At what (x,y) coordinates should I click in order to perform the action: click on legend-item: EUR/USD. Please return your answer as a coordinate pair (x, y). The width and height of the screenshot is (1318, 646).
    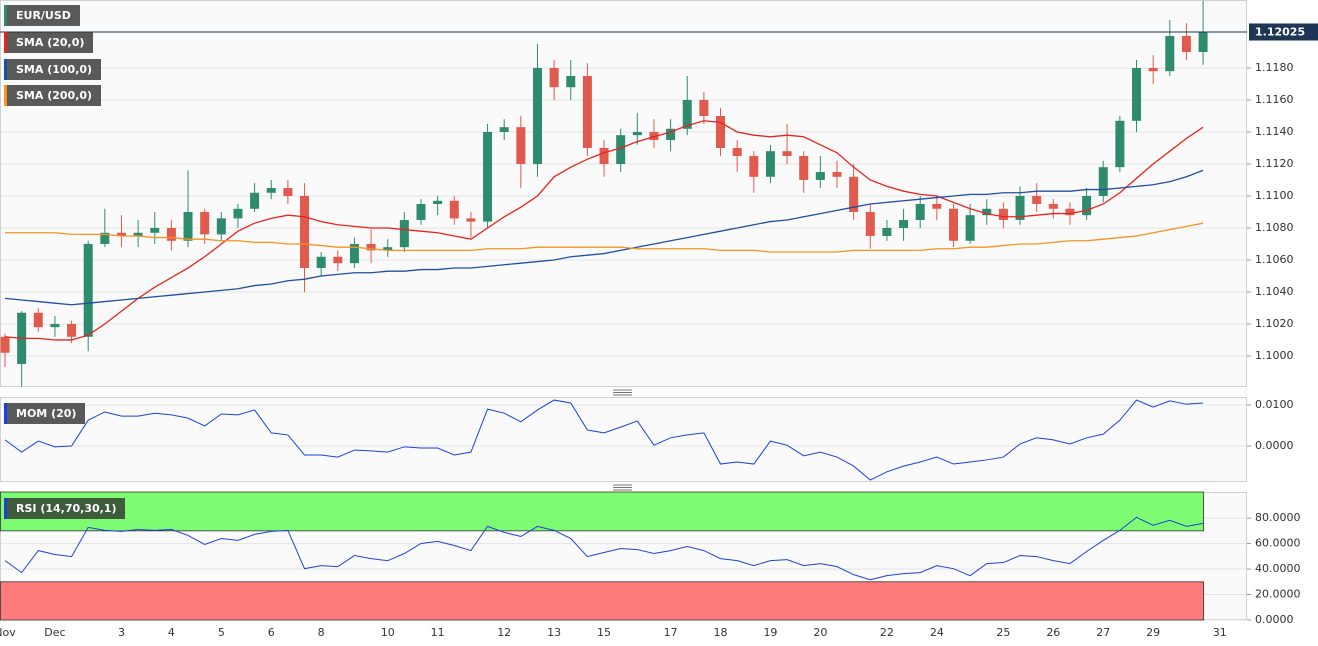
    Looking at the image, I should click on (42, 15).